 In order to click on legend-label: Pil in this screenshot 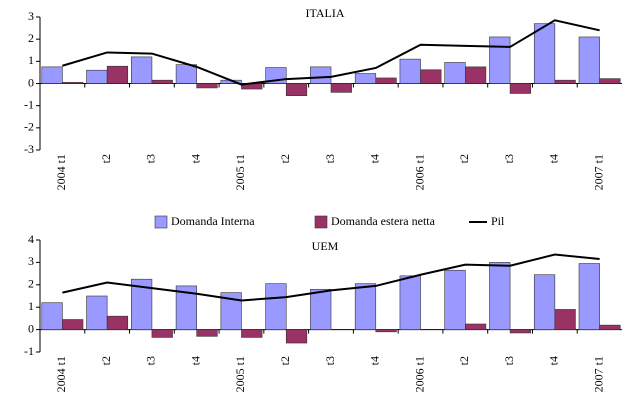, I will do `click(498, 221)`.